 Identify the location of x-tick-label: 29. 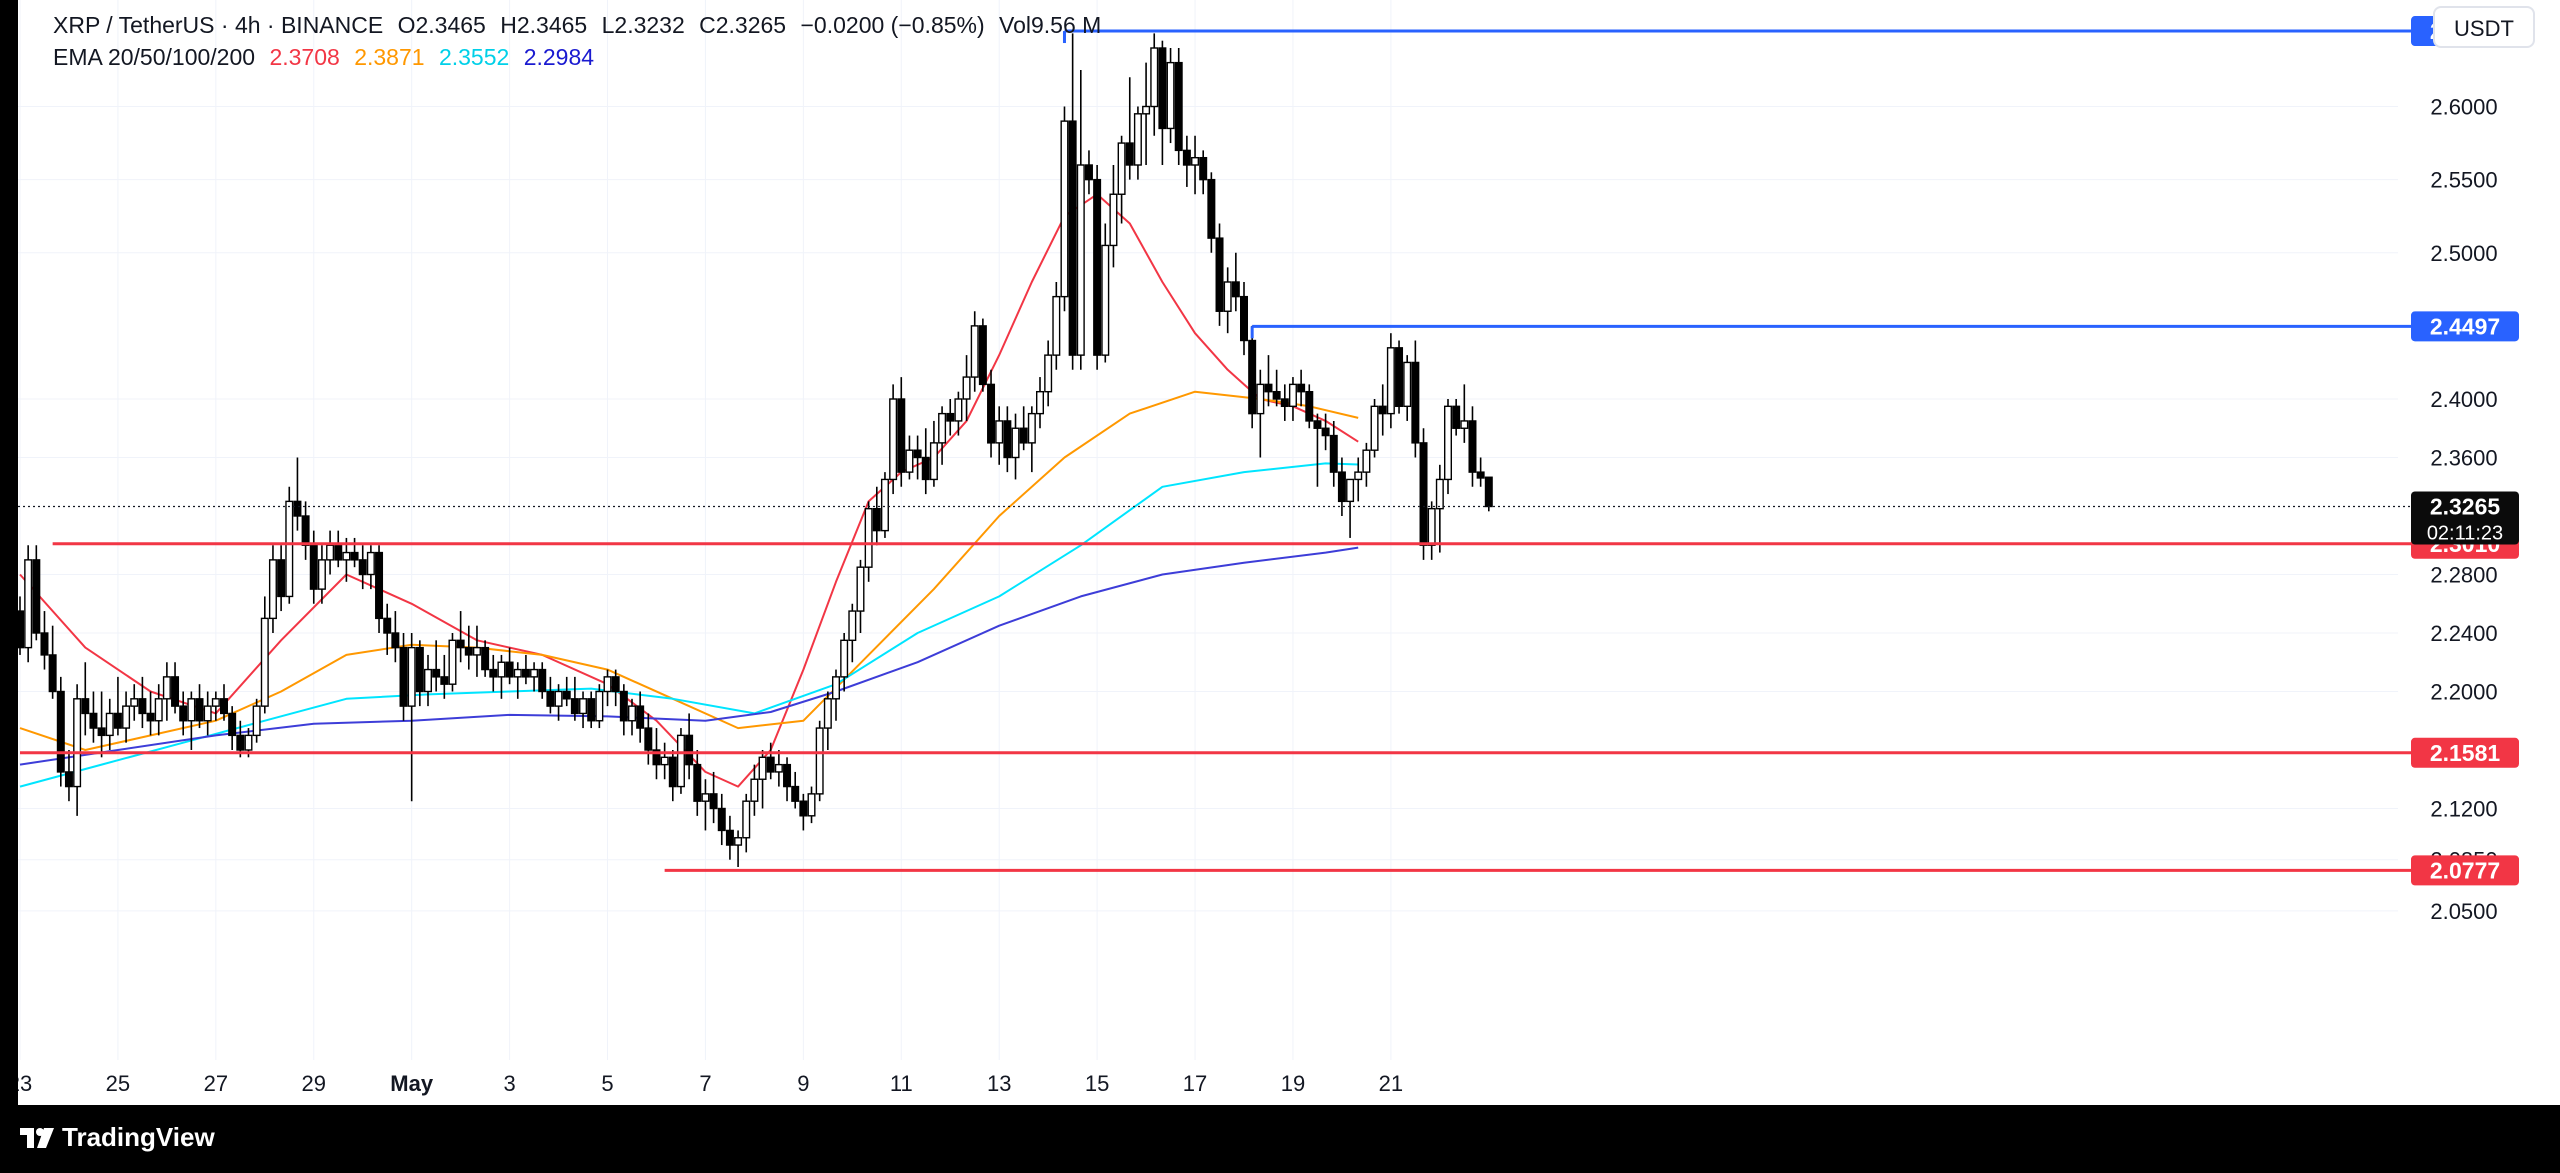
(314, 1083).